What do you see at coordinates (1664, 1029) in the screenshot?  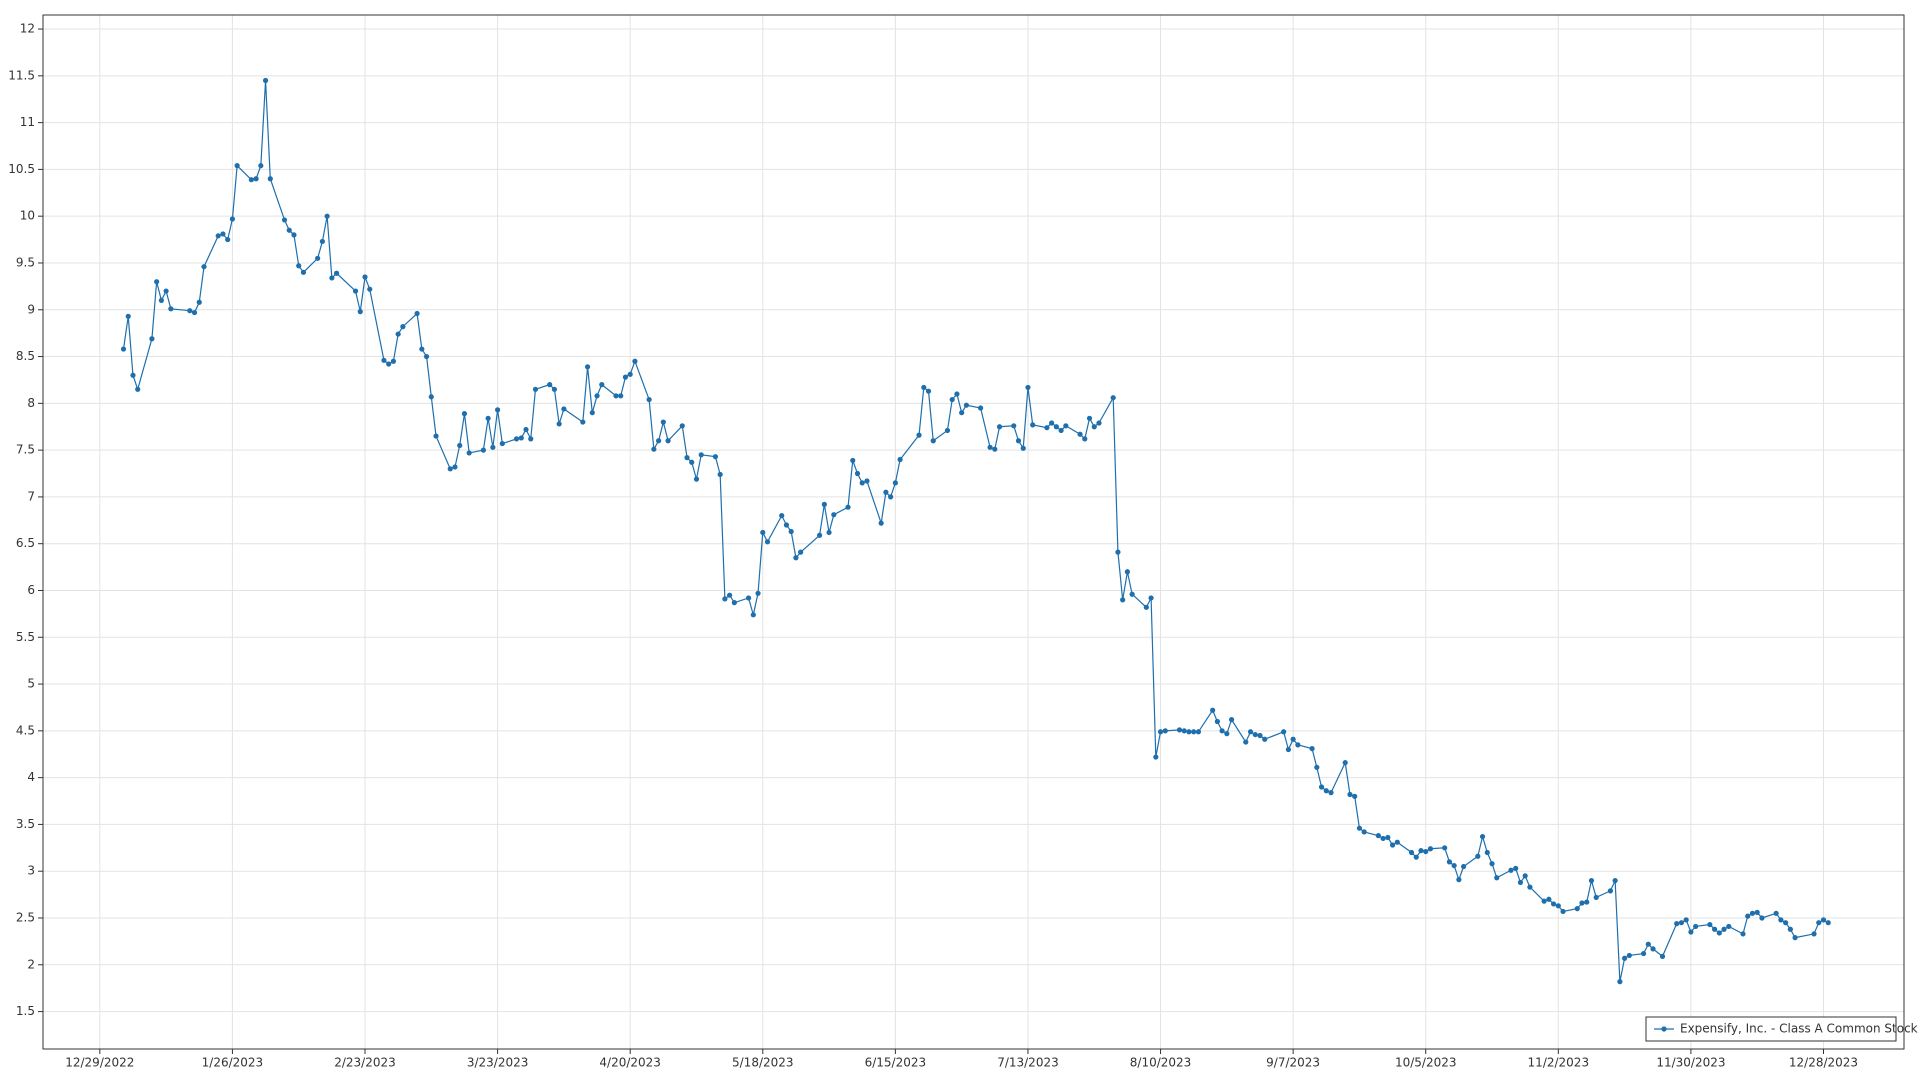 I see `legend-marker` at bounding box center [1664, 1029].